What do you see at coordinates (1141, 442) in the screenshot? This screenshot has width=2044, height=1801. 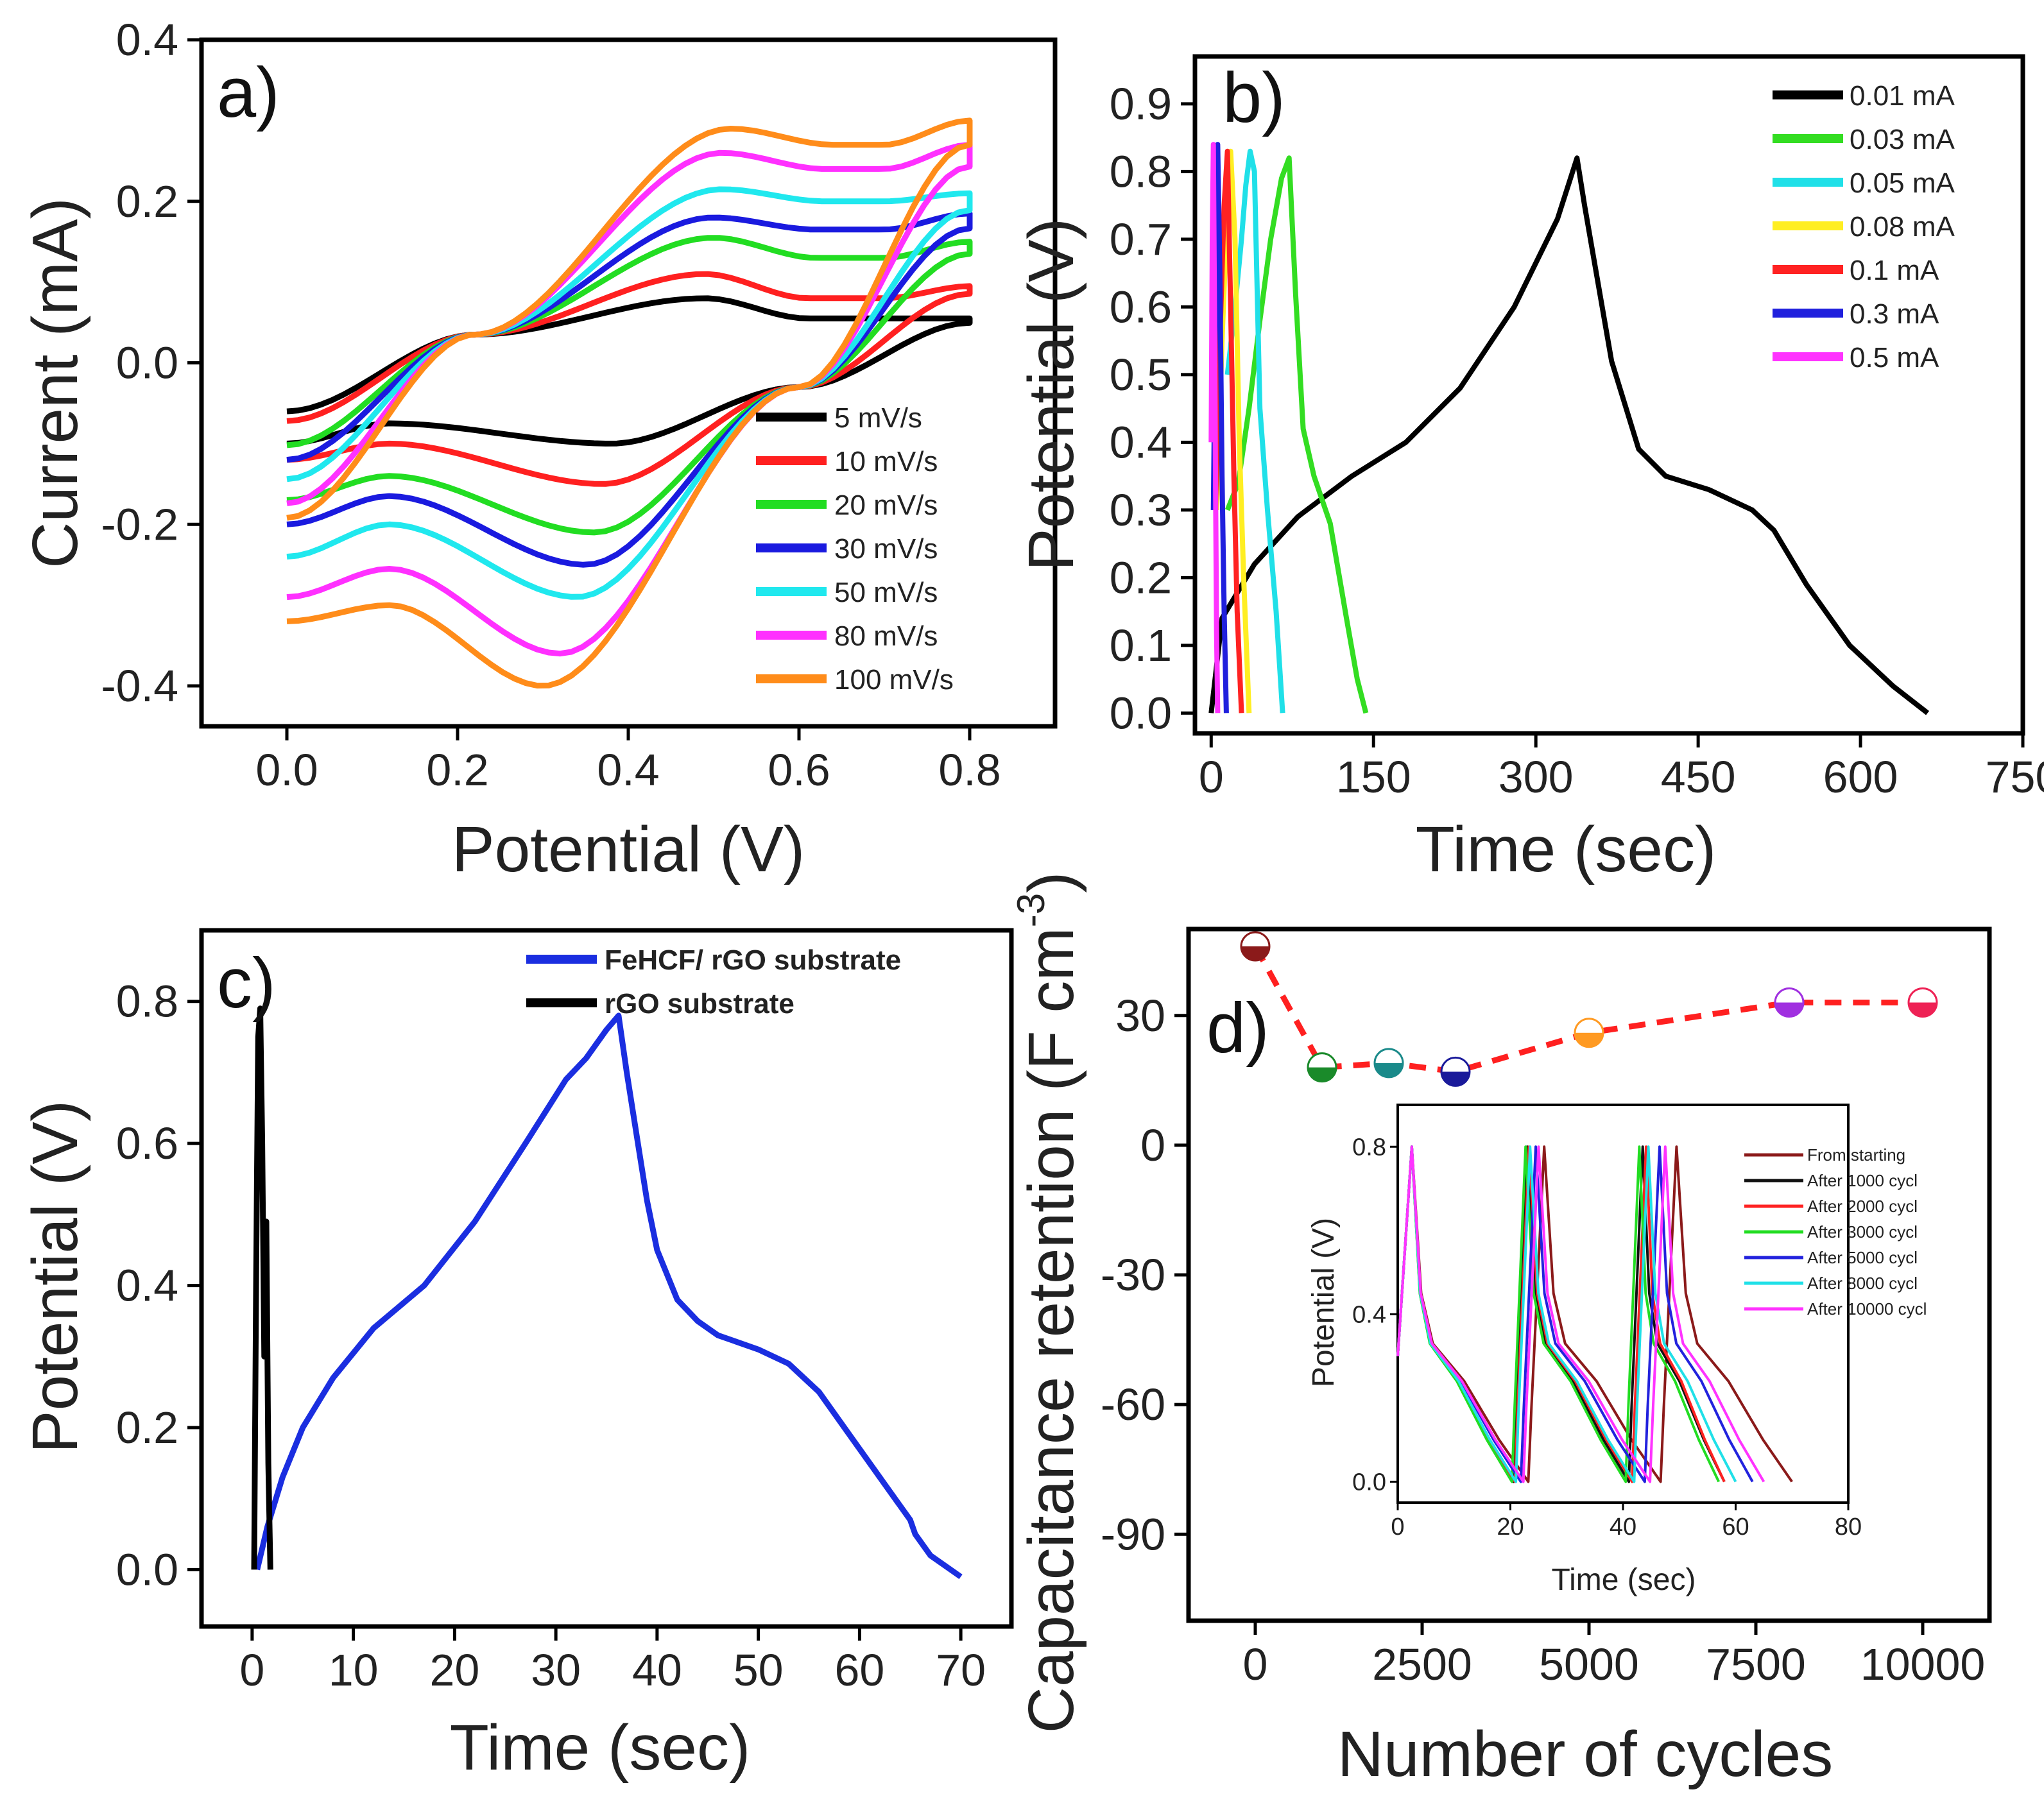 I see `panel-b-ytick-label: 0.4` at bounding box center [1141, 442].